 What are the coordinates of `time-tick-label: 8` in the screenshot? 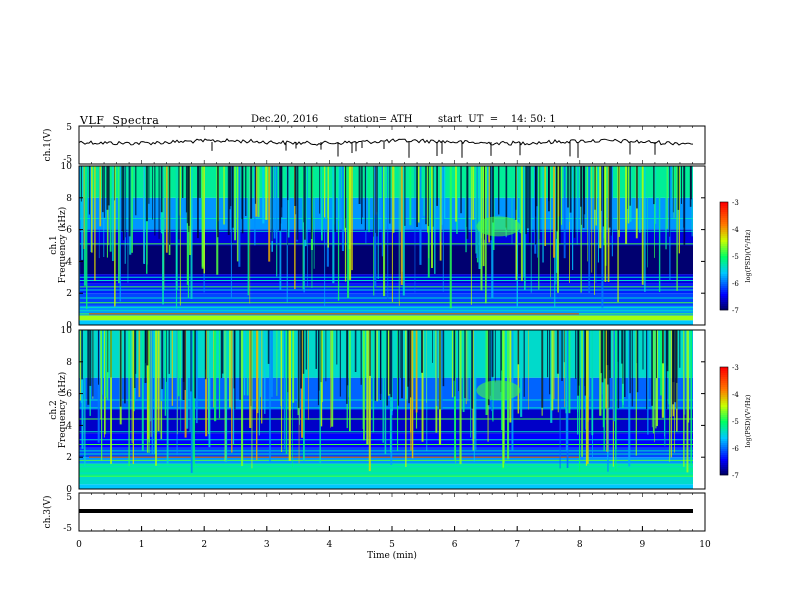 It's located at (580, 545).